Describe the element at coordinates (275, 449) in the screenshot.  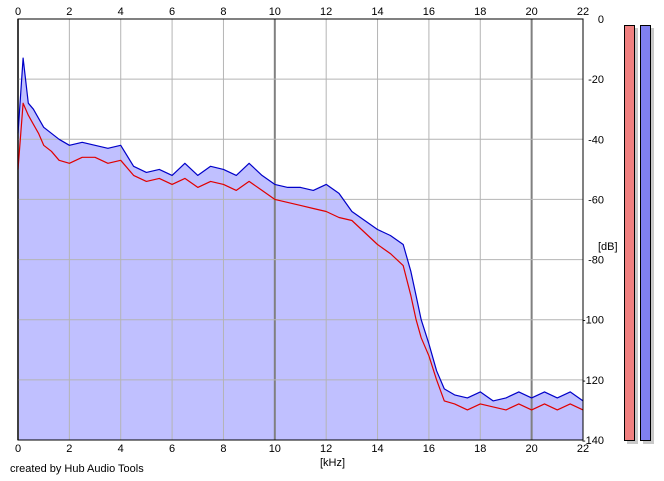
I see `x-tick-label-bottom: 10` at that location.